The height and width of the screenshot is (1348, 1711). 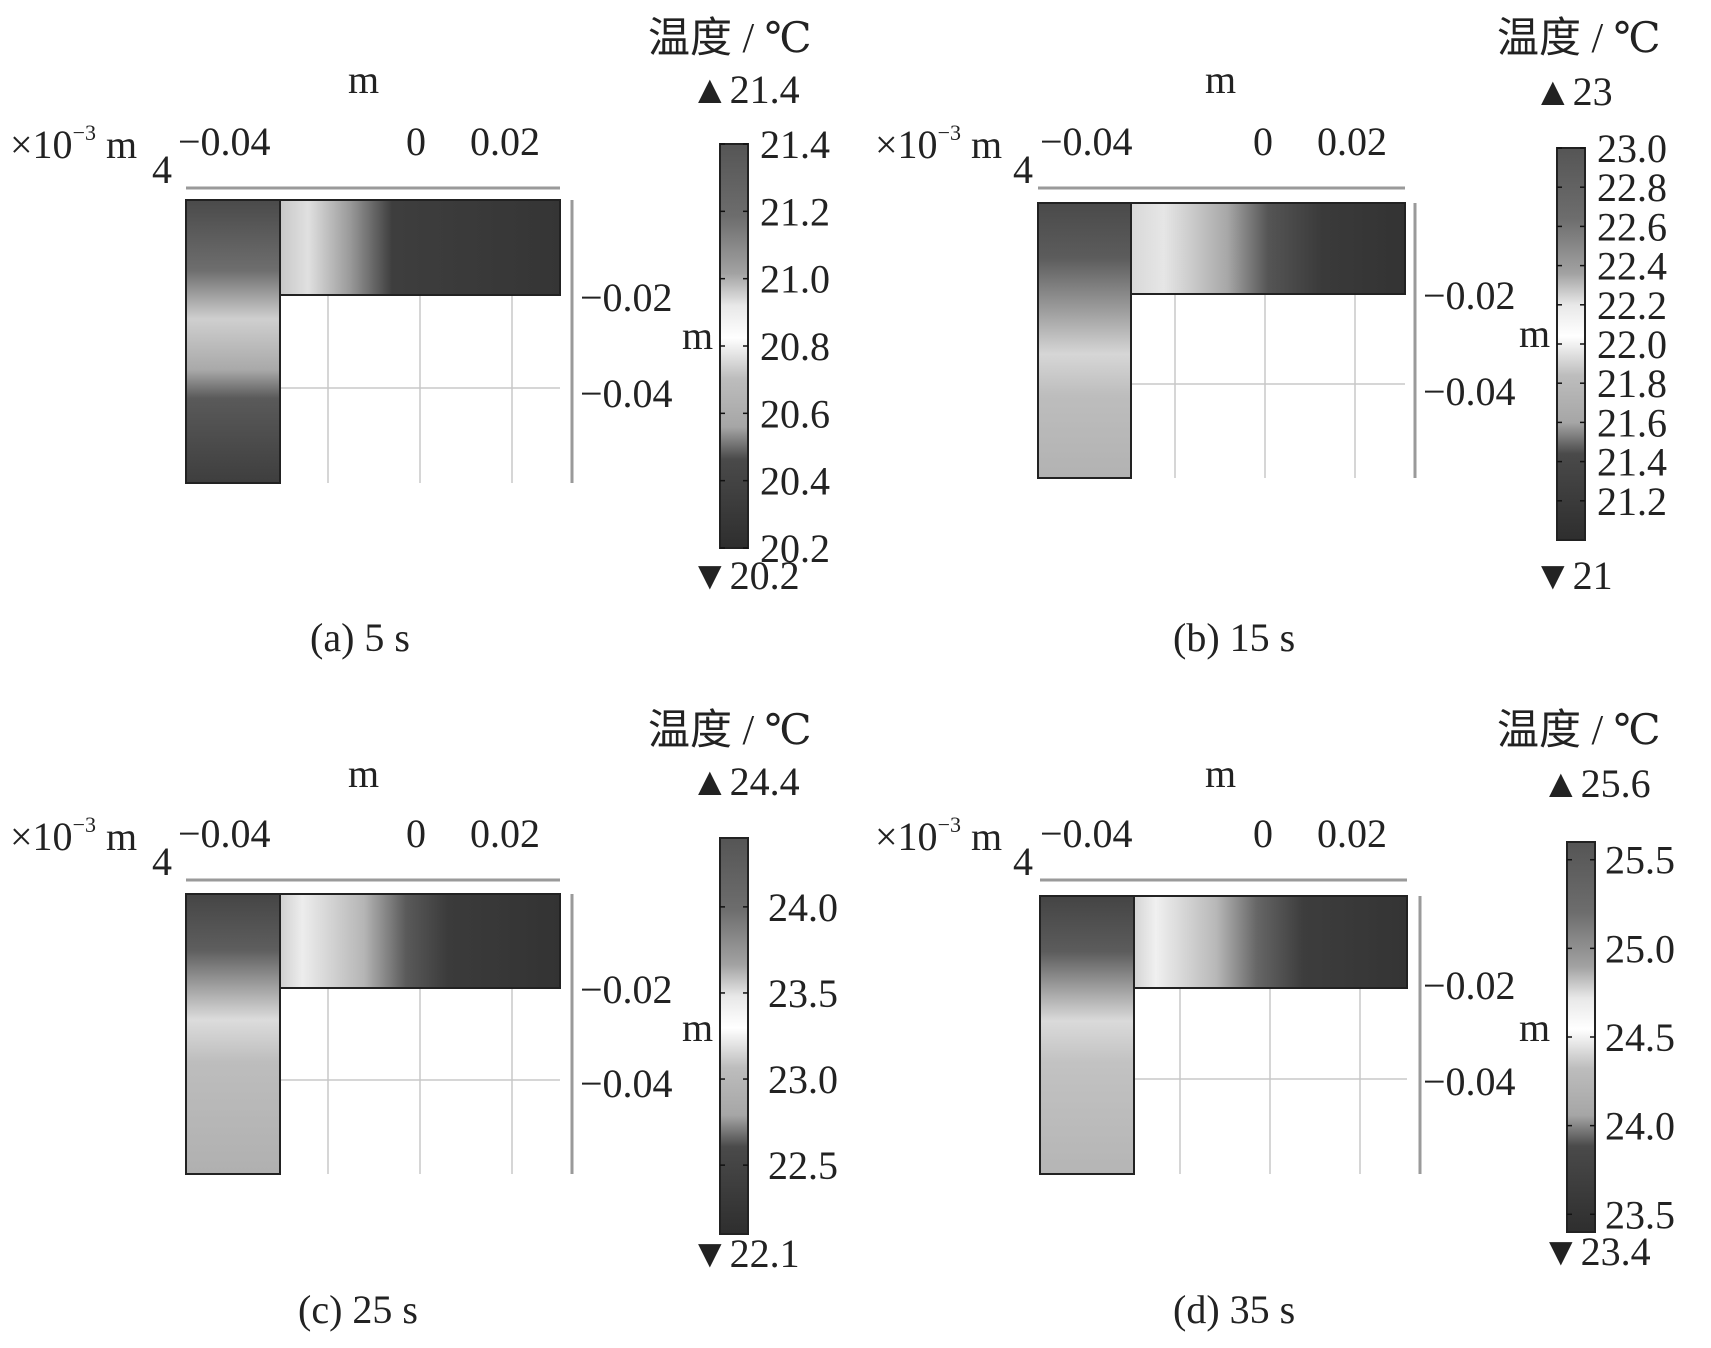 I want to click on colorbar-tick-label: 21.0, so click(x=795, y=279).